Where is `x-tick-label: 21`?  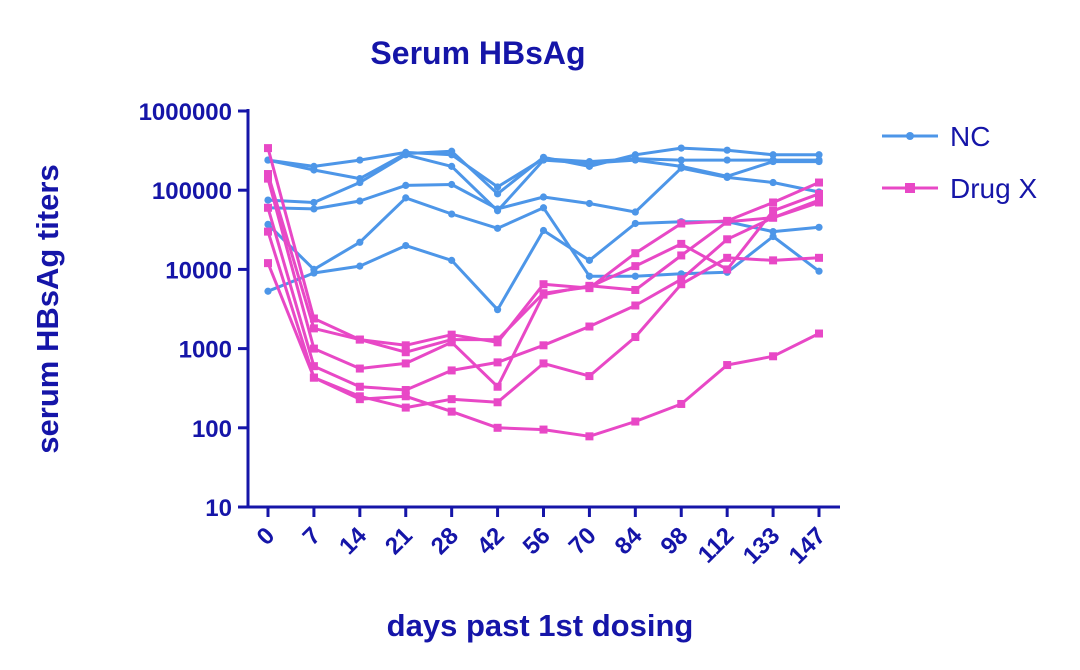
x-tick-label: 21 is located at coordinates (399, 541).